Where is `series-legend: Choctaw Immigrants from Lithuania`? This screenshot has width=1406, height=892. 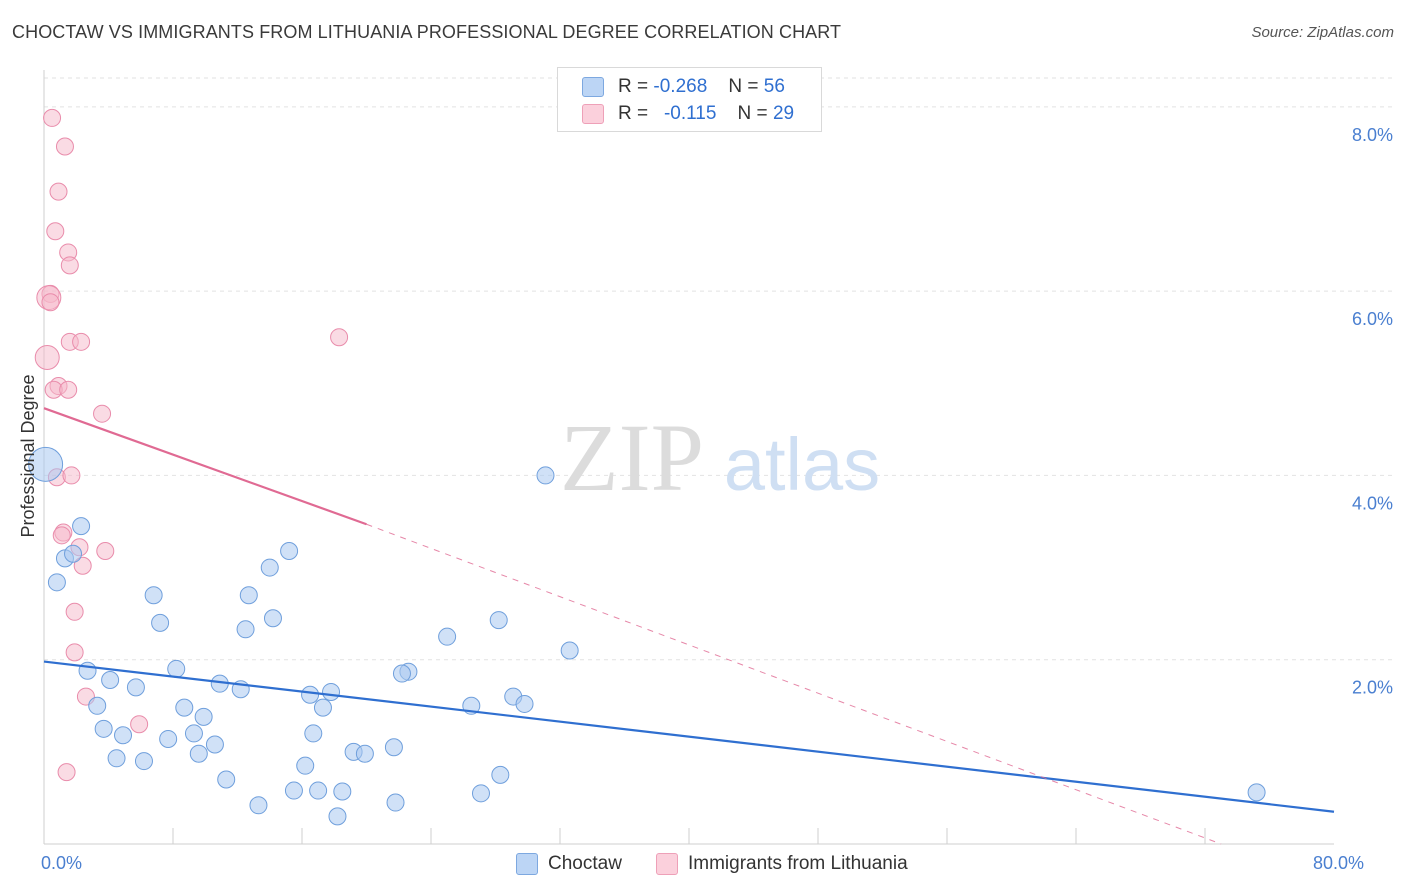
series-legend: Choctaw Immigrants from Lithuania is located at coordinates (703, 865).